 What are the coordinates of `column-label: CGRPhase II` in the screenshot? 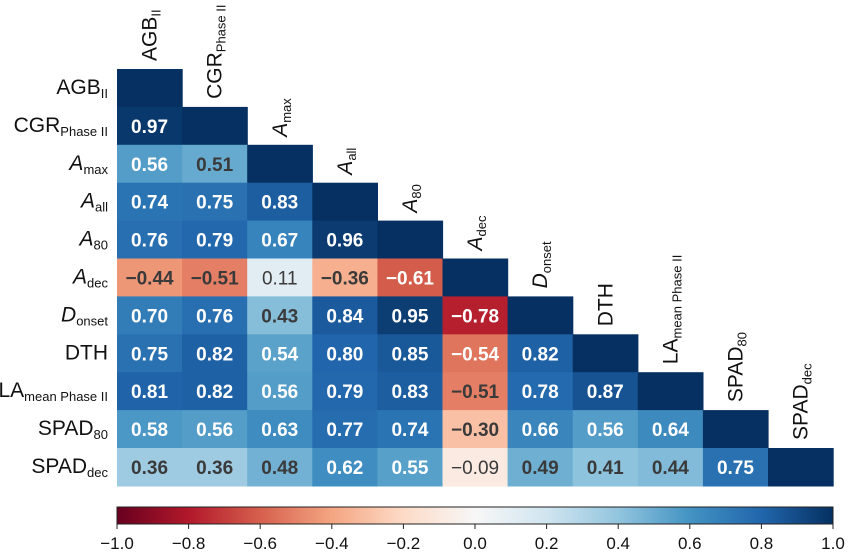 It's located at (216, 52).